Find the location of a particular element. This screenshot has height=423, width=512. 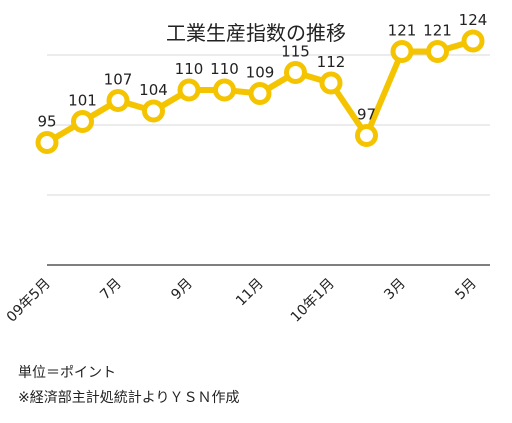

data-label: 104 is located at coordinates (153, 90).